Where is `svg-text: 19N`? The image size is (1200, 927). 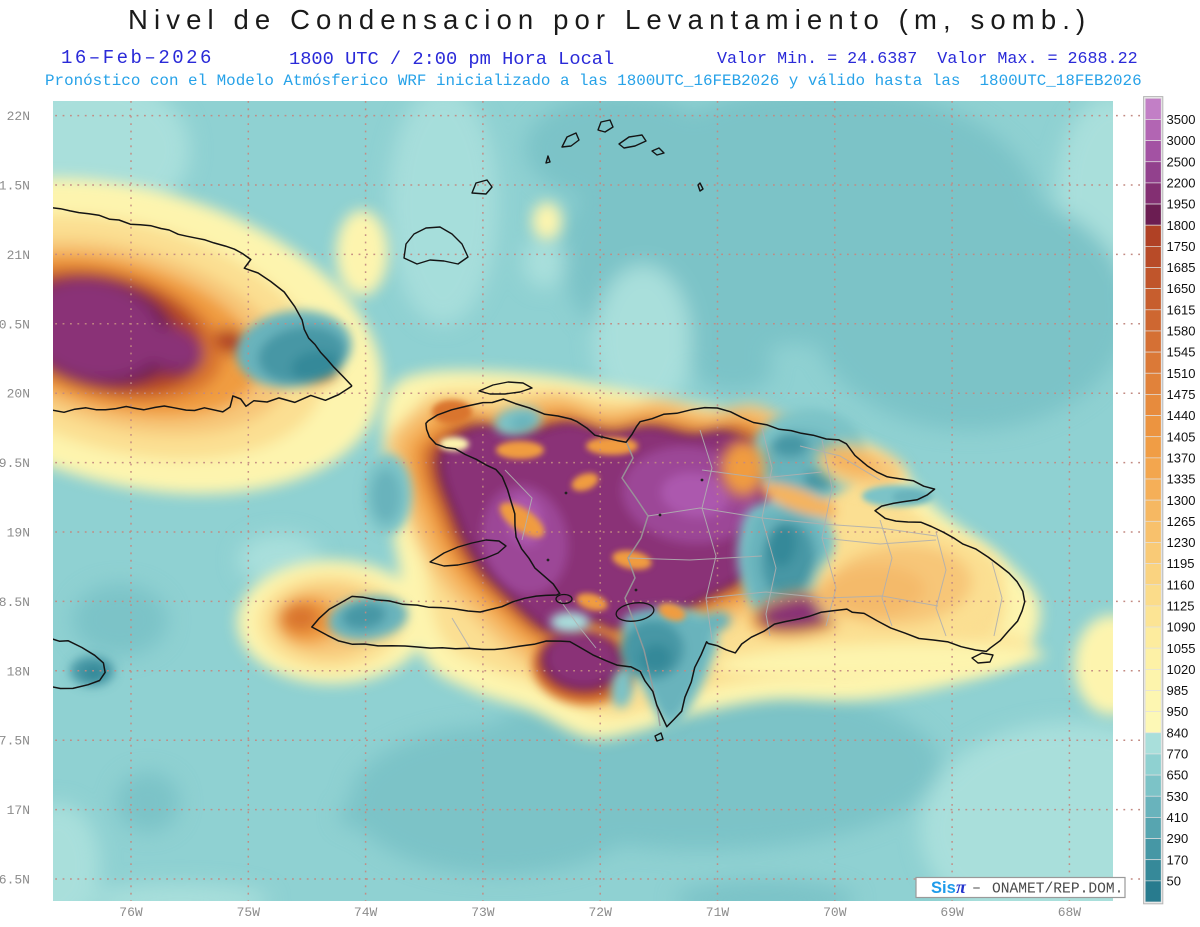
svg-text: 19N is located at coordinates (18, 533).